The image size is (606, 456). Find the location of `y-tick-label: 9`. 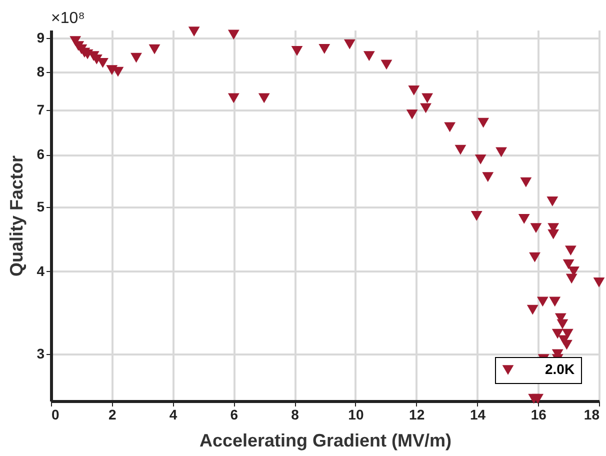

y-tick-label: 9 is located at coordinates (40, 37).